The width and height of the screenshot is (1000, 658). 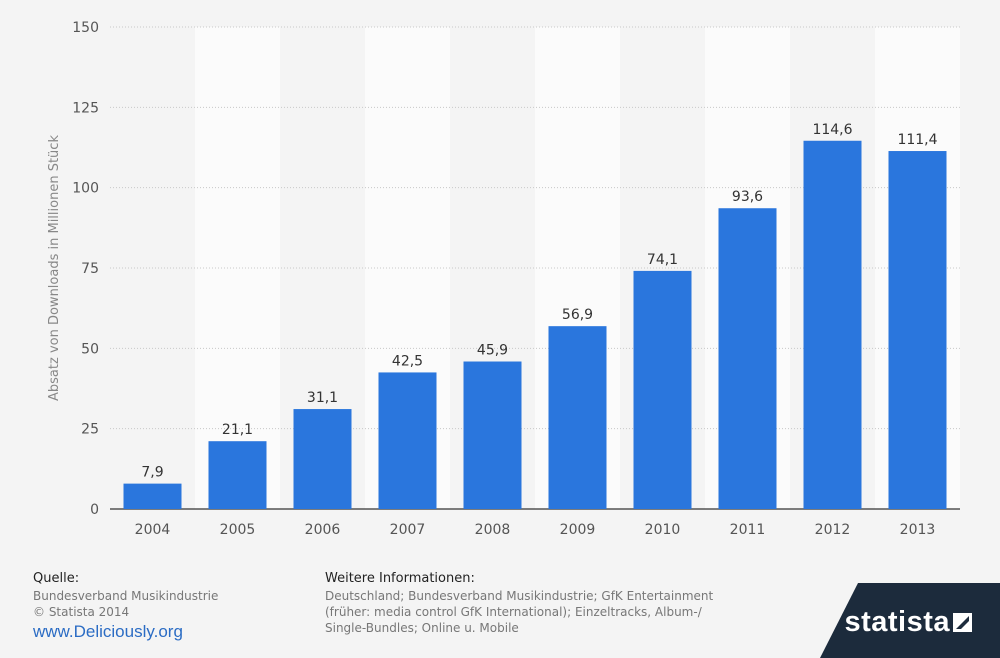 I want to click on statista-brand-badge: statista, so click(x=910, y=620).